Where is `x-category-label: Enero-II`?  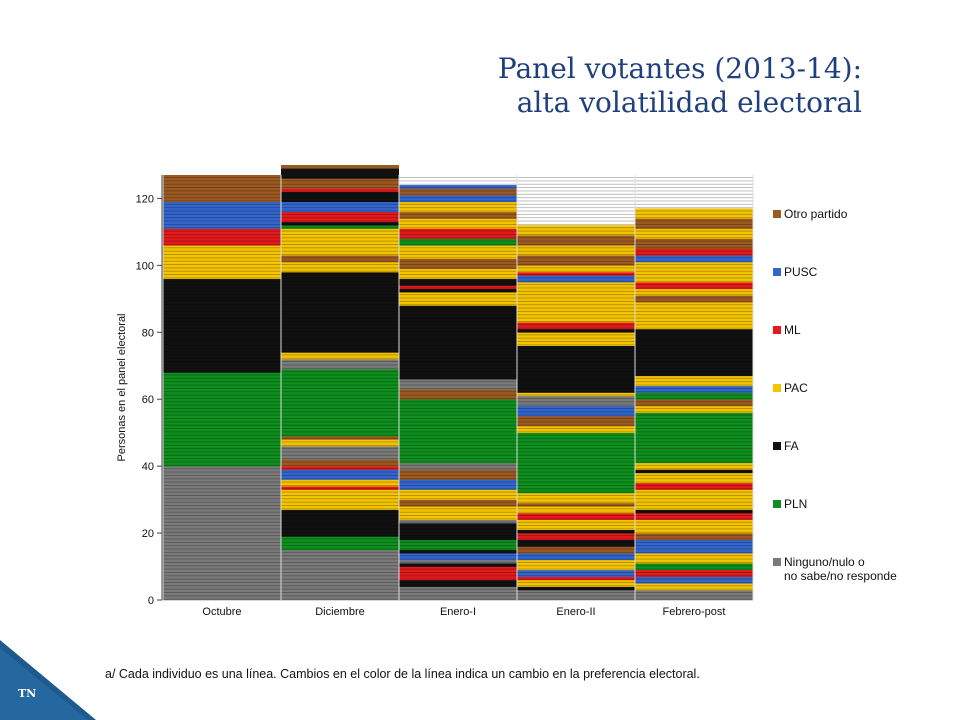
x-category-label: Enero-II is located at coordinates (575, 612).